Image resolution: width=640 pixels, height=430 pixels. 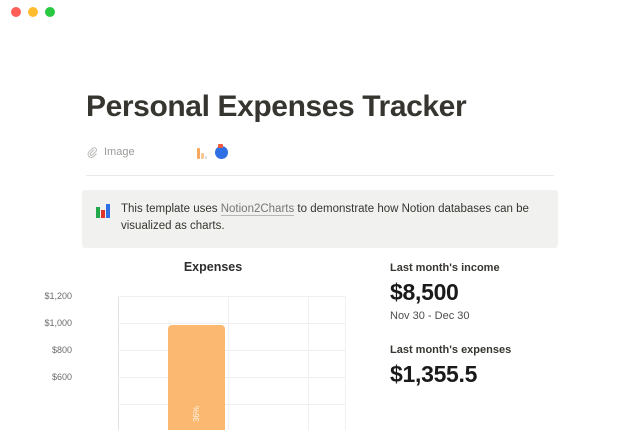 I want to click on blue-circle-thumbnail-icon, so click(x=221, y=151).